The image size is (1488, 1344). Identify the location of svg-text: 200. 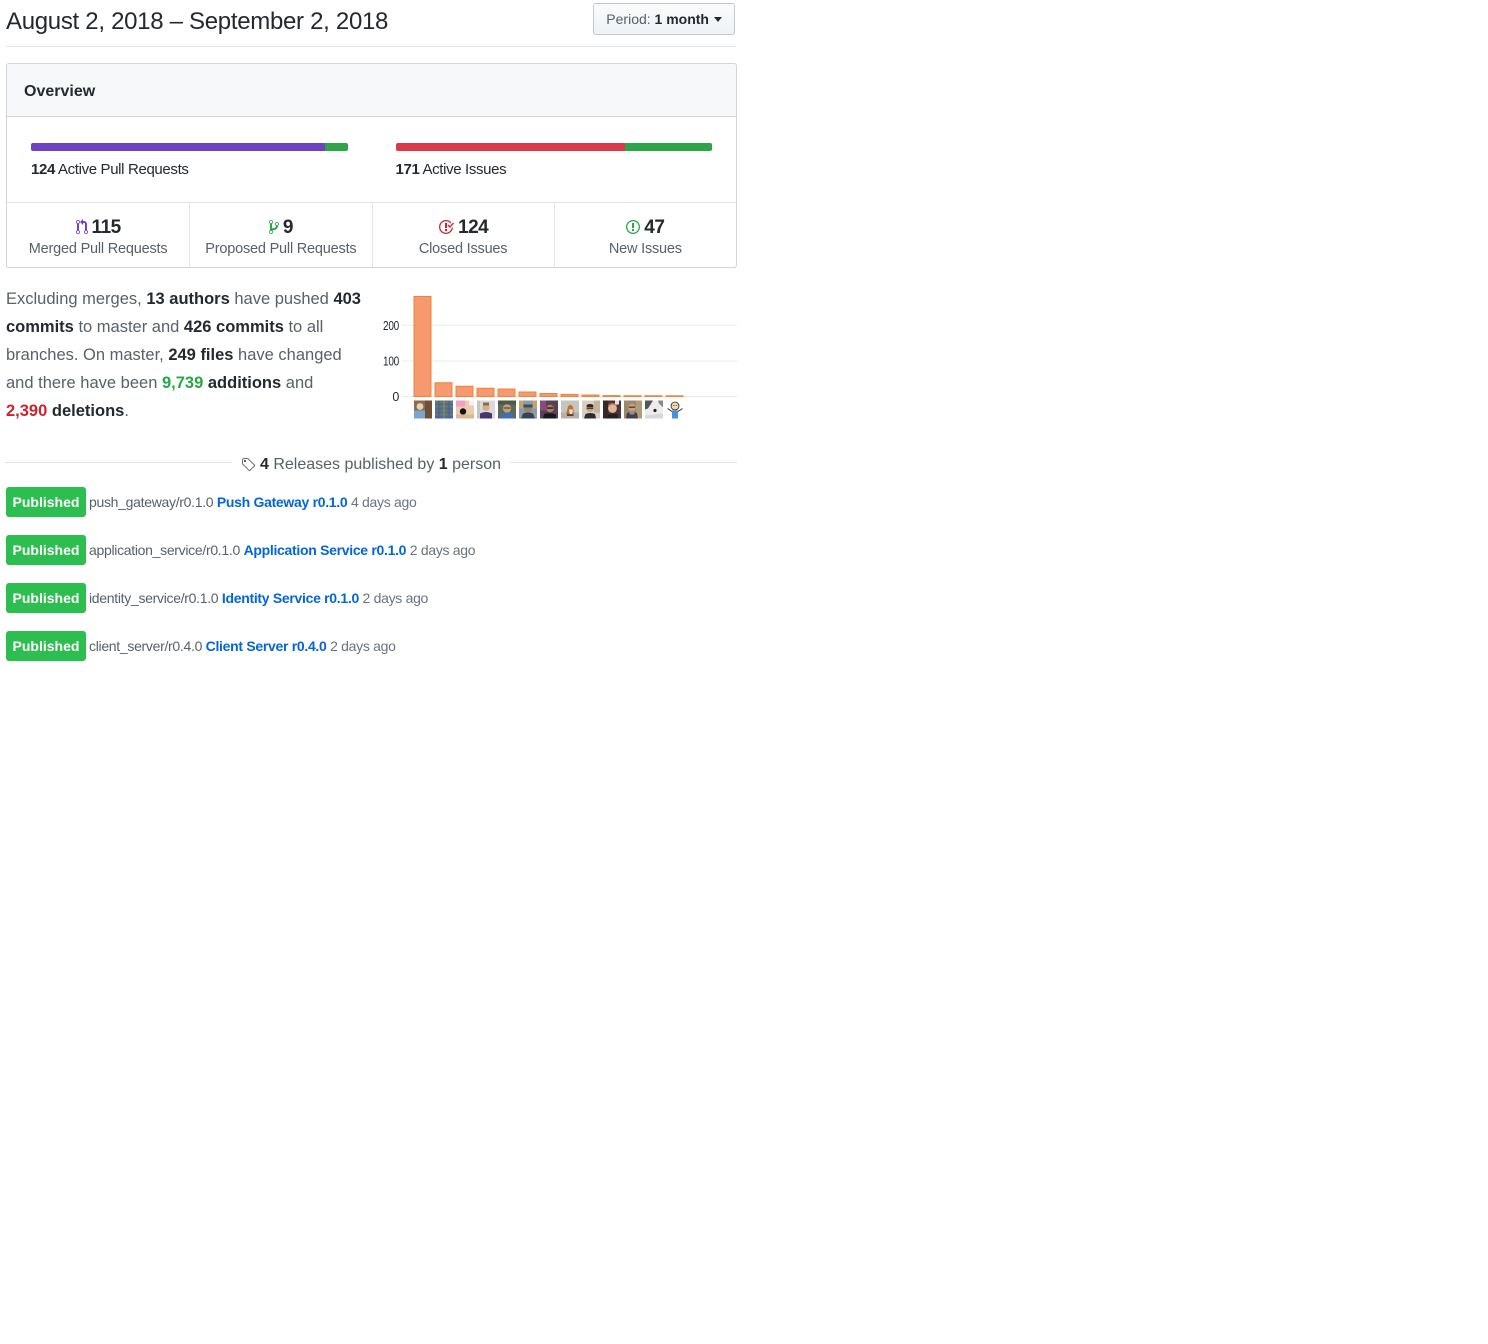
(391, 326).